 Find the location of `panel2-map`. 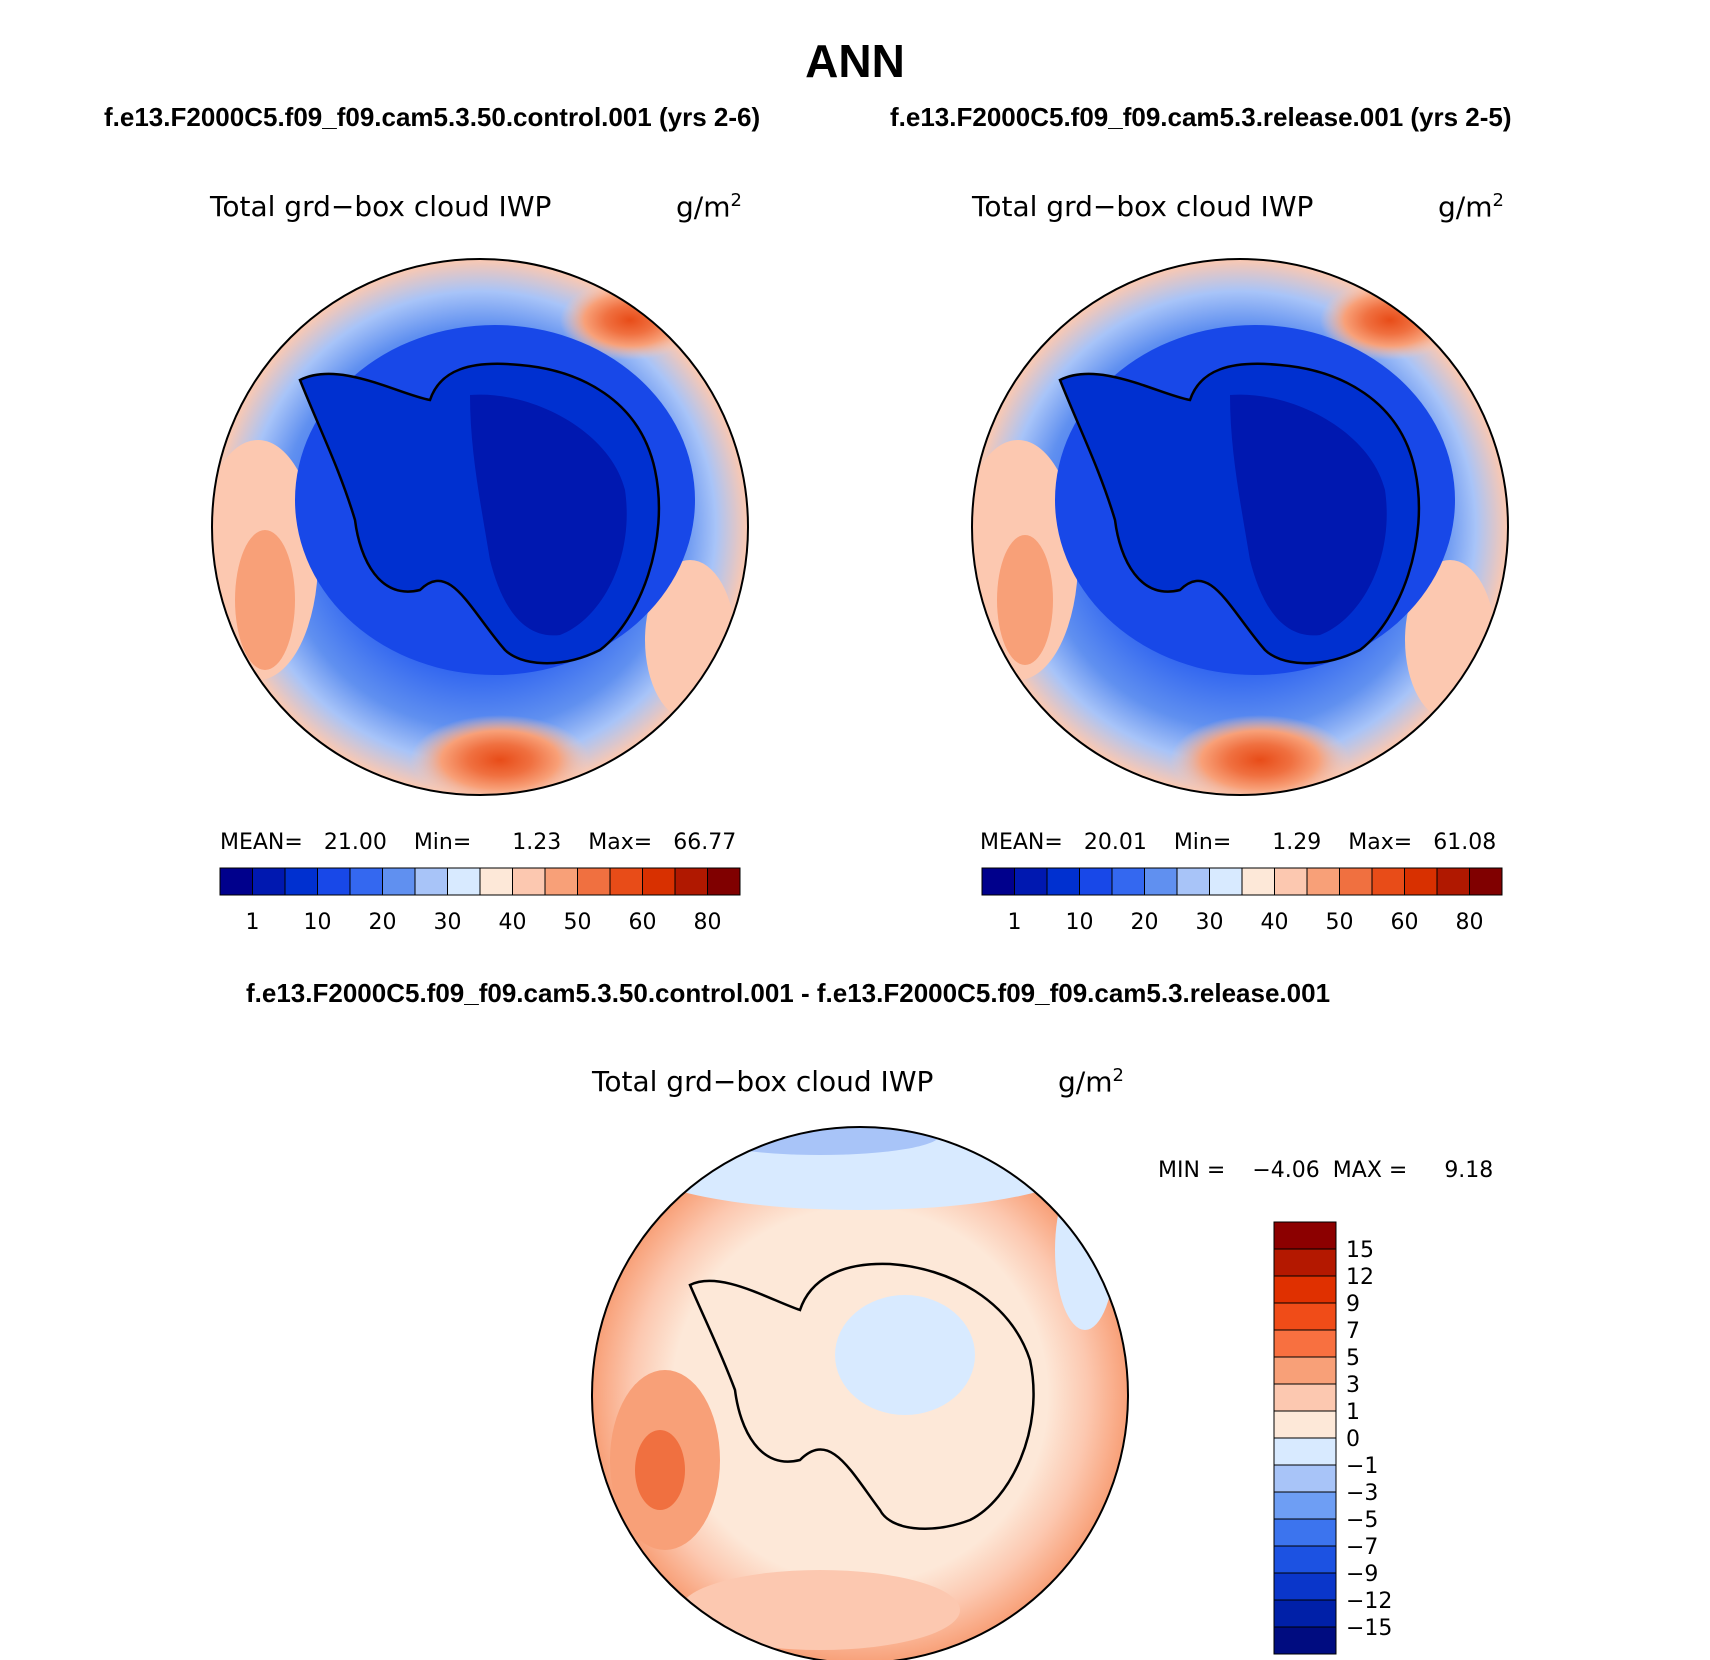

panel2-map is located at coordinates (1240, 527).